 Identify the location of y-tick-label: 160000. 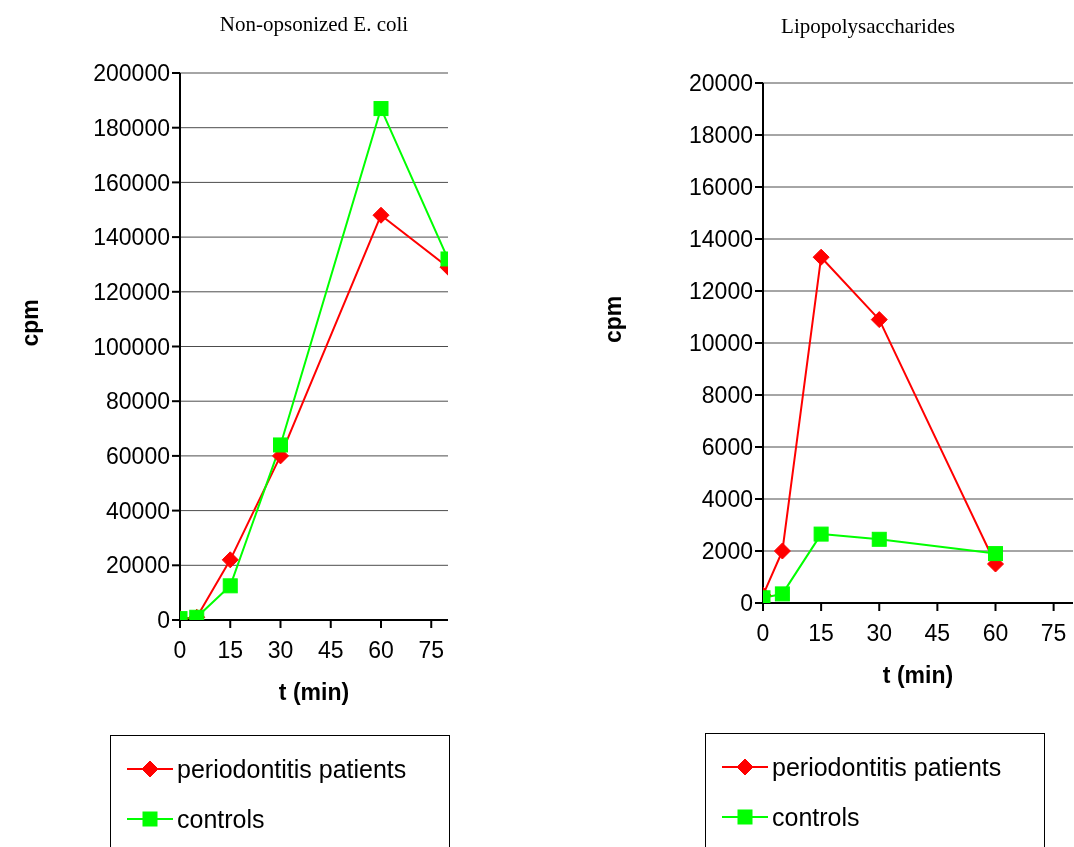
(131, 182).